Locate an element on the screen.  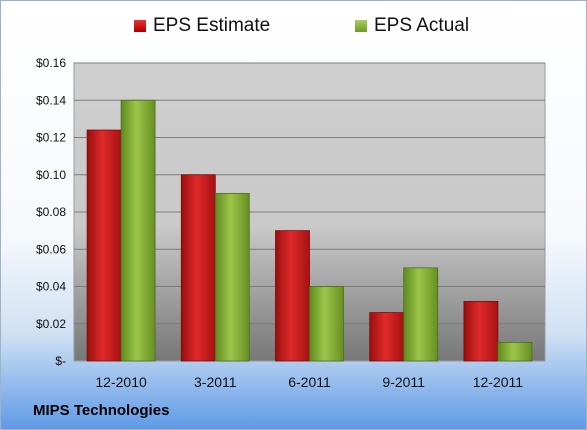
y-tick-label: $0.12 is located at coordinates (51, 138).